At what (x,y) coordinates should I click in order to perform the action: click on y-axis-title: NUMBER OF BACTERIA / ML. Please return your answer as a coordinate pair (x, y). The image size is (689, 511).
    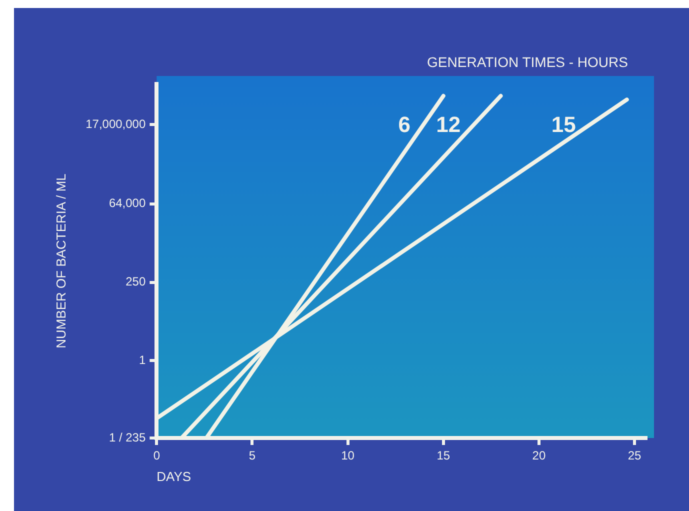
    Looking at the image, I should click on (60, 261).